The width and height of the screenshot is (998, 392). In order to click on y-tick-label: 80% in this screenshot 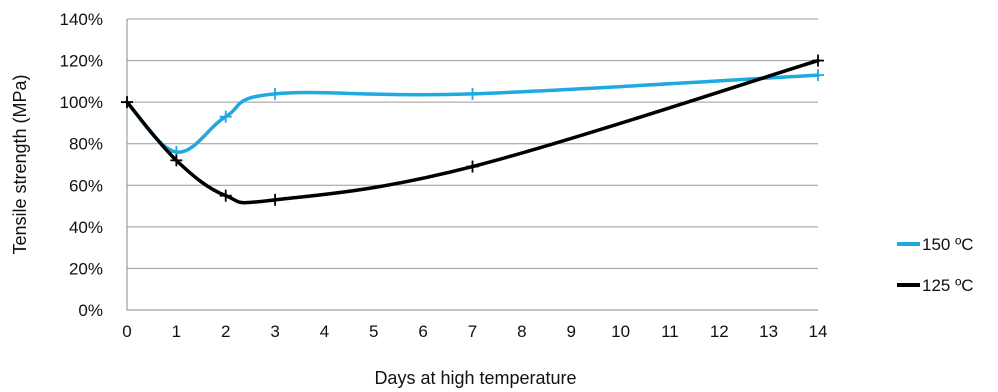, I will do `click(86, 144)`.